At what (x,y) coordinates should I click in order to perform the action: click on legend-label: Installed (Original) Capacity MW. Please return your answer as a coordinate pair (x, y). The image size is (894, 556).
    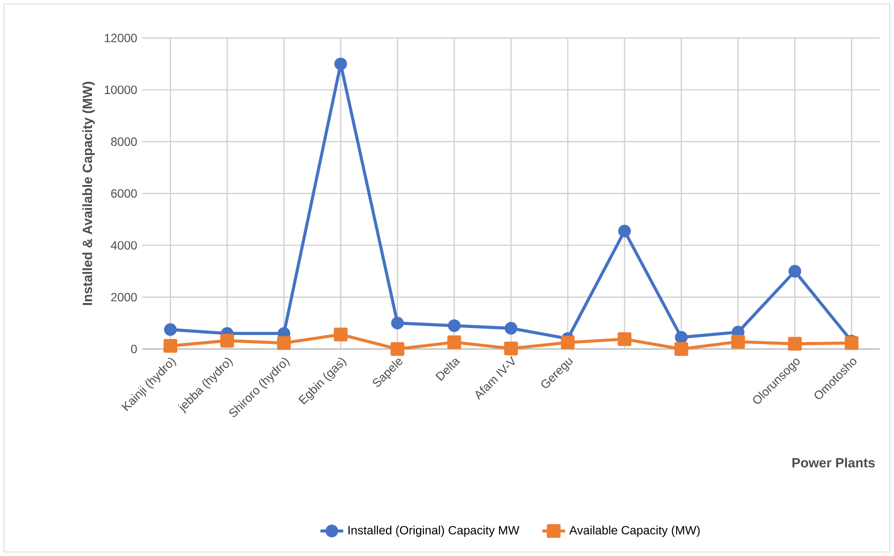
    Looking at the image, I should click on (434, 531).